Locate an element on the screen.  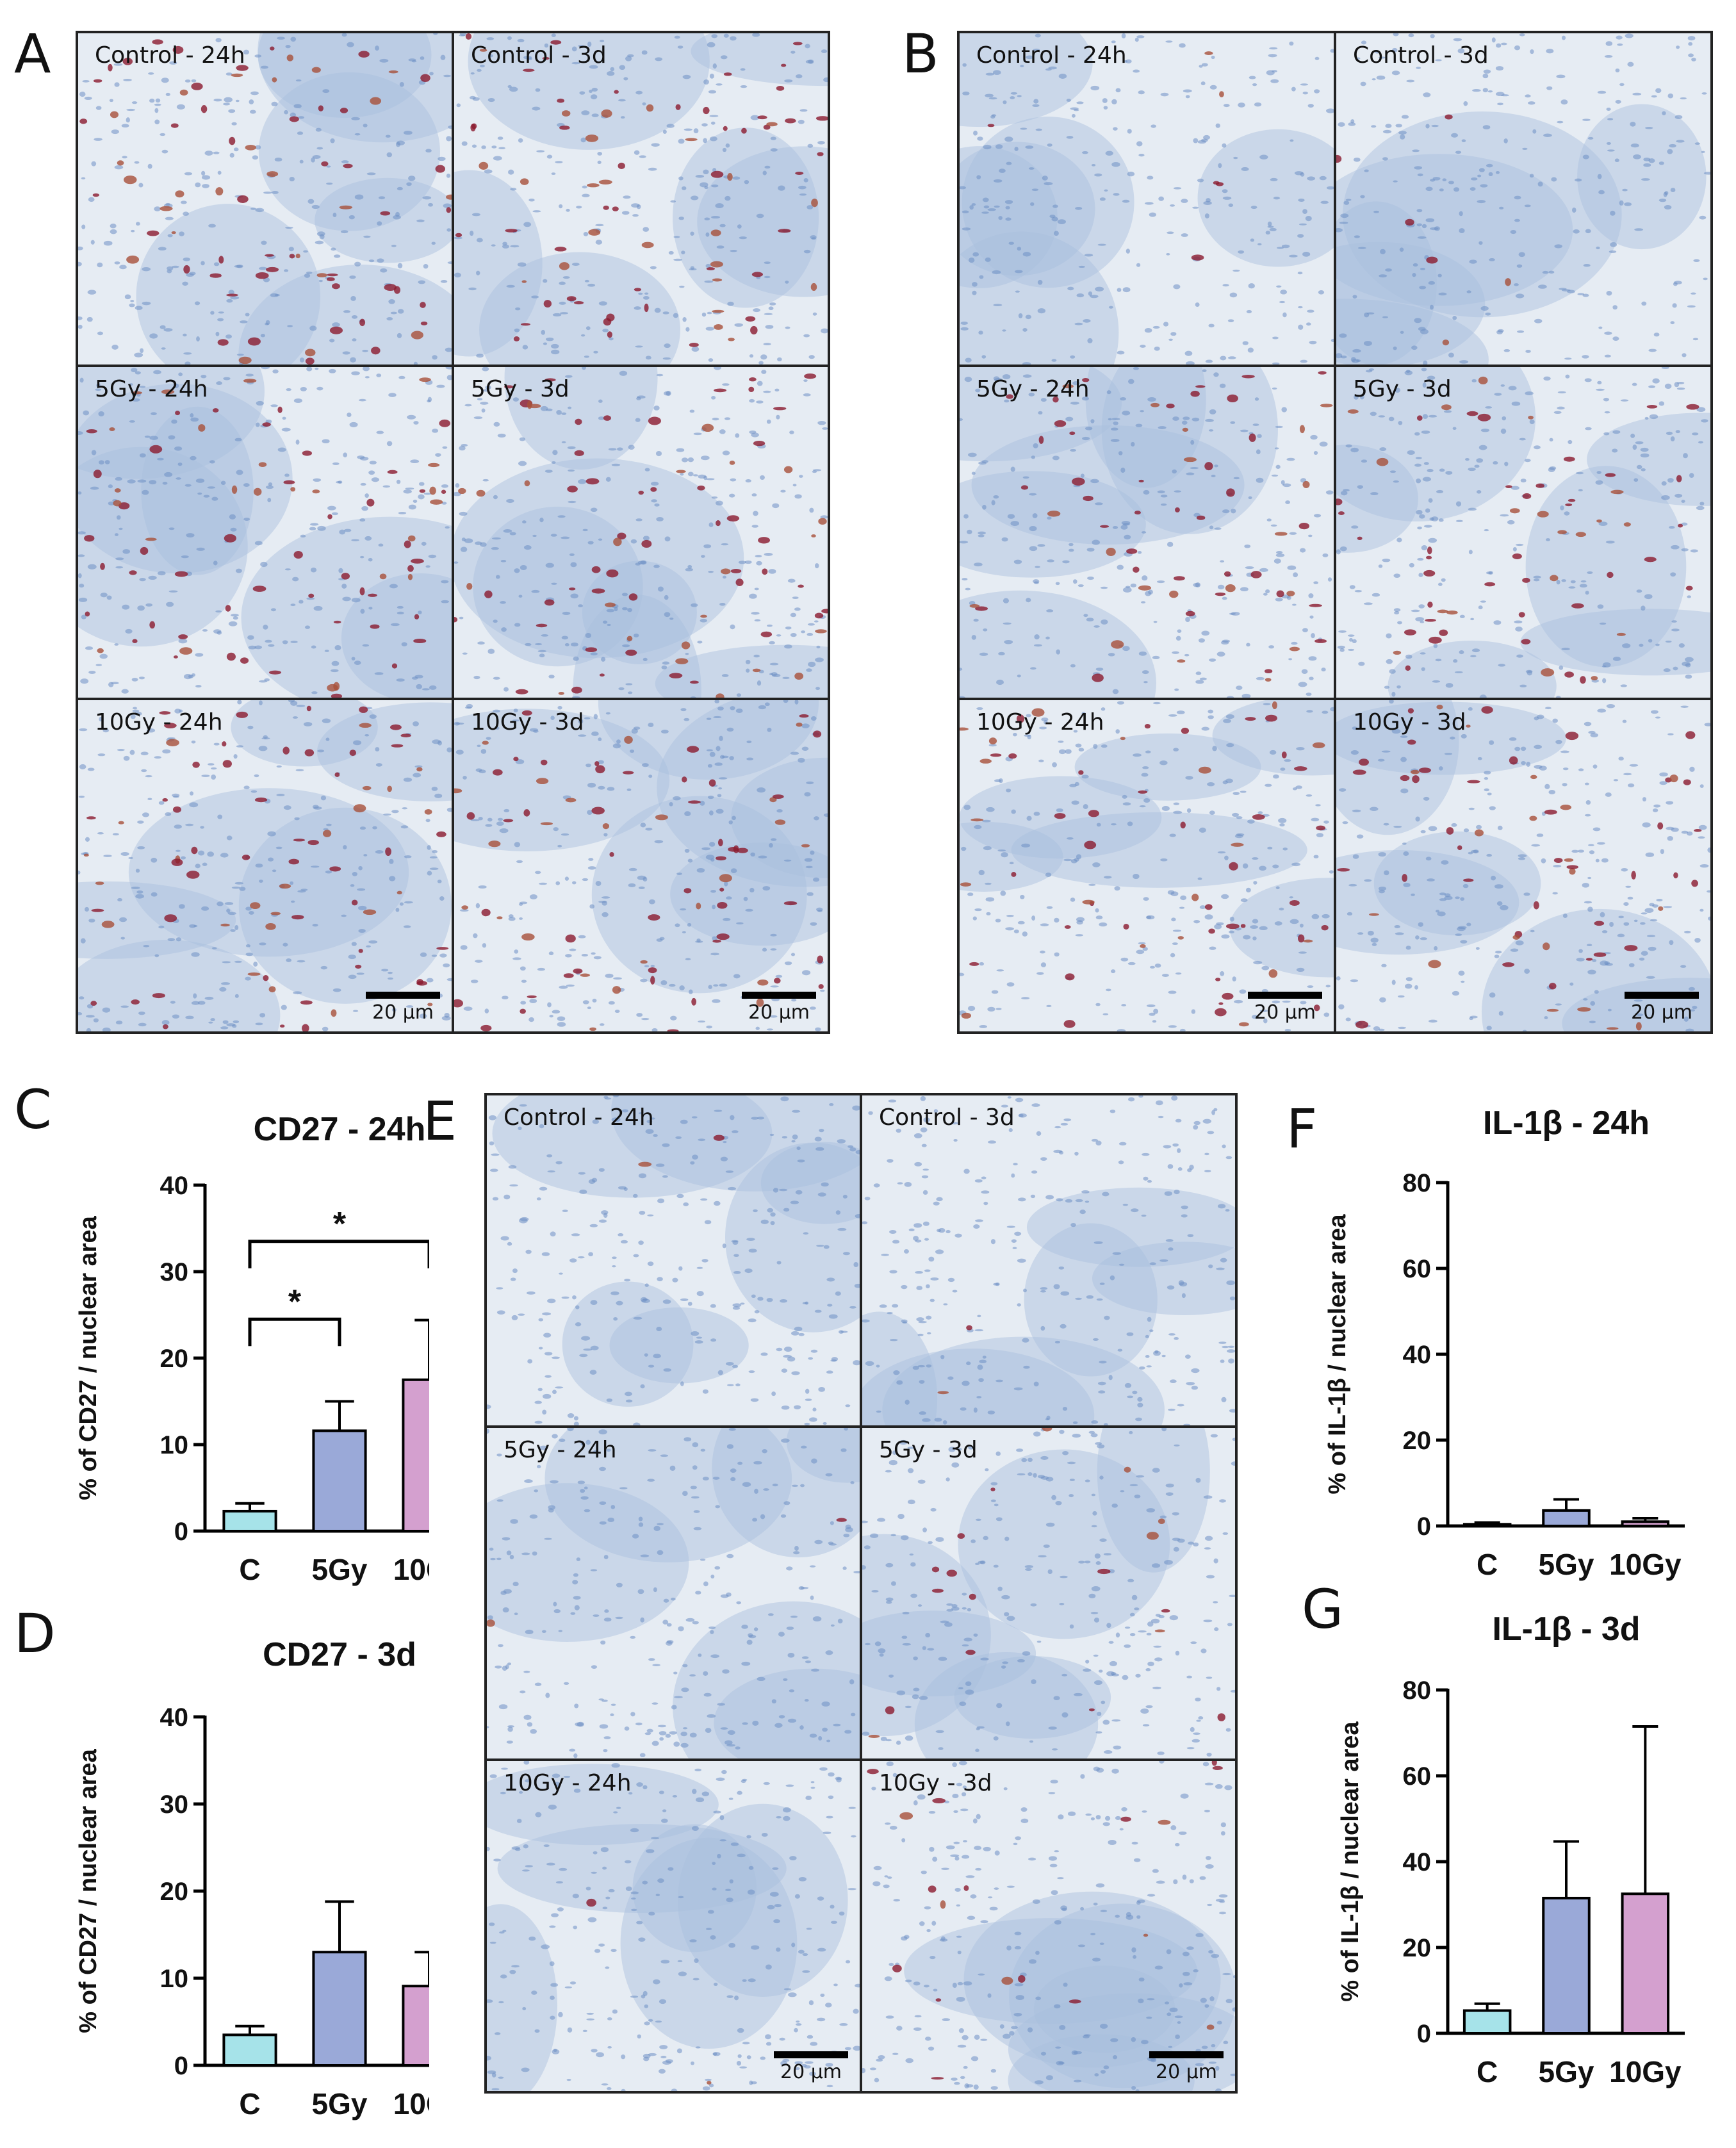
chart-title: CD27 - 24h is located at coordinates (340, 1129).